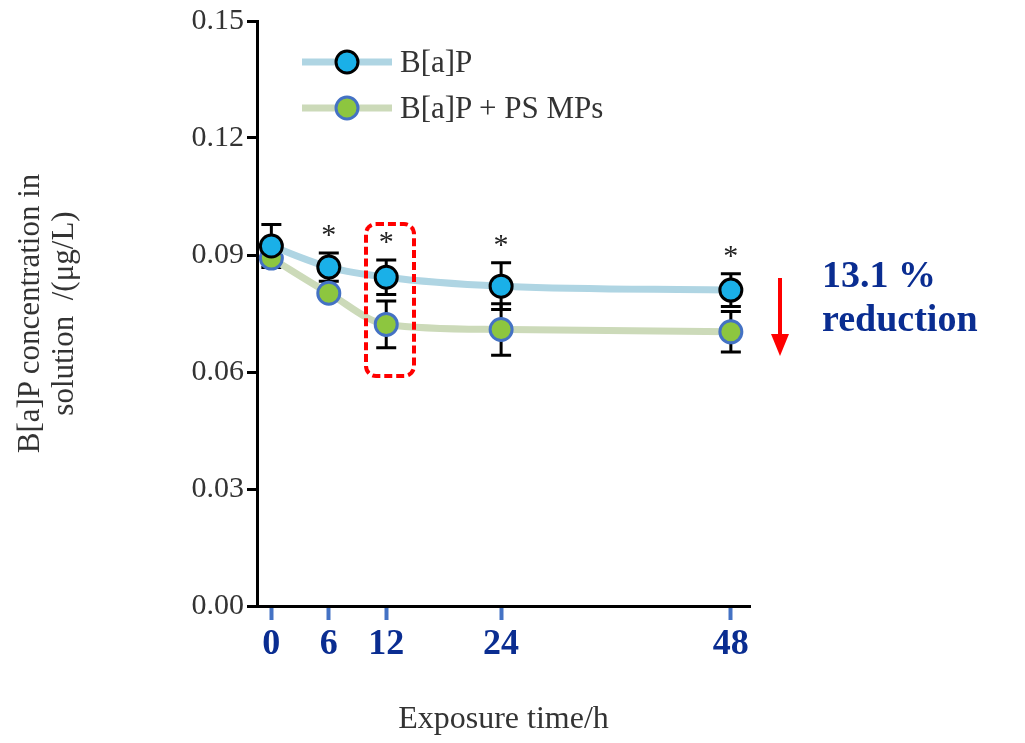  Describe the element at coordinates (503, 717) in the screenshot. I see `x-axis-title: Exposure time/h` at that location.